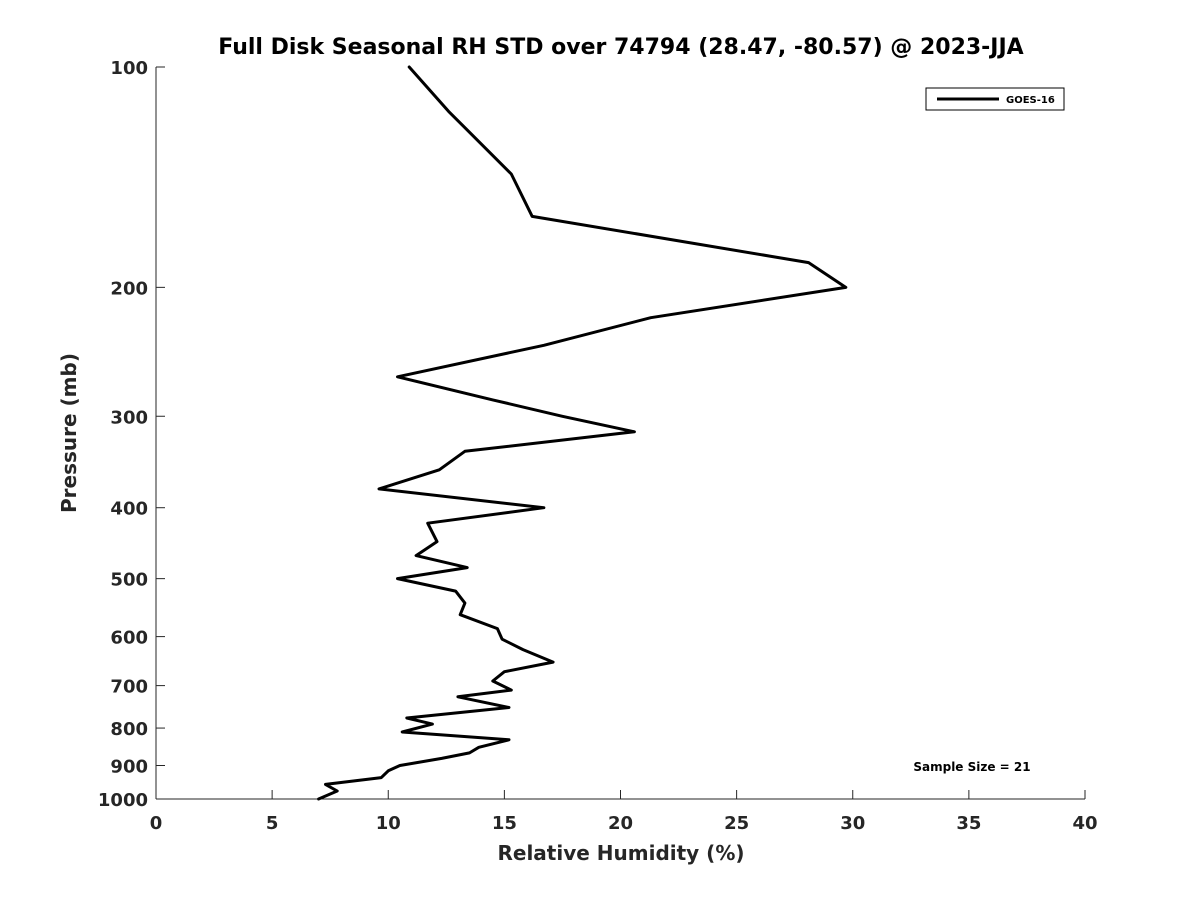 This screenshot has height=900, width=1200. I want to click on y-axis: 100 200 300 400 500 600 700 800 900 1000, so click(131, 434).